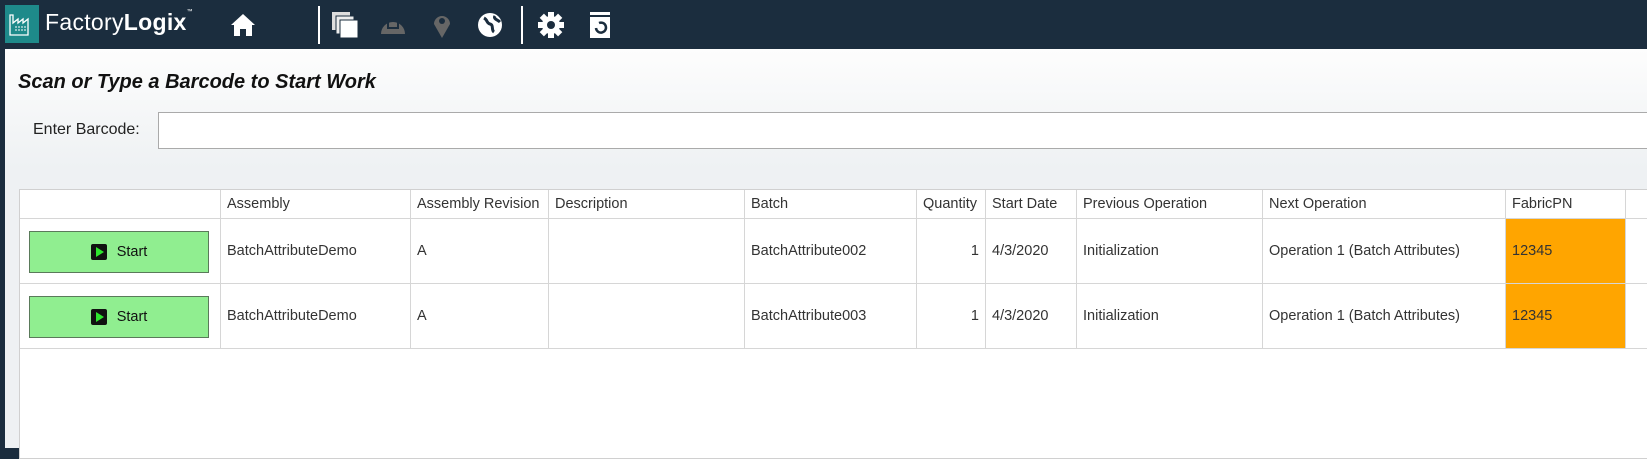 This screenshot has height=459, width=1647. What do you see at coordinates (770, 204) in the screenshot?
I see `column-header-batch-text: Batch` at bounding box center [770, 204].